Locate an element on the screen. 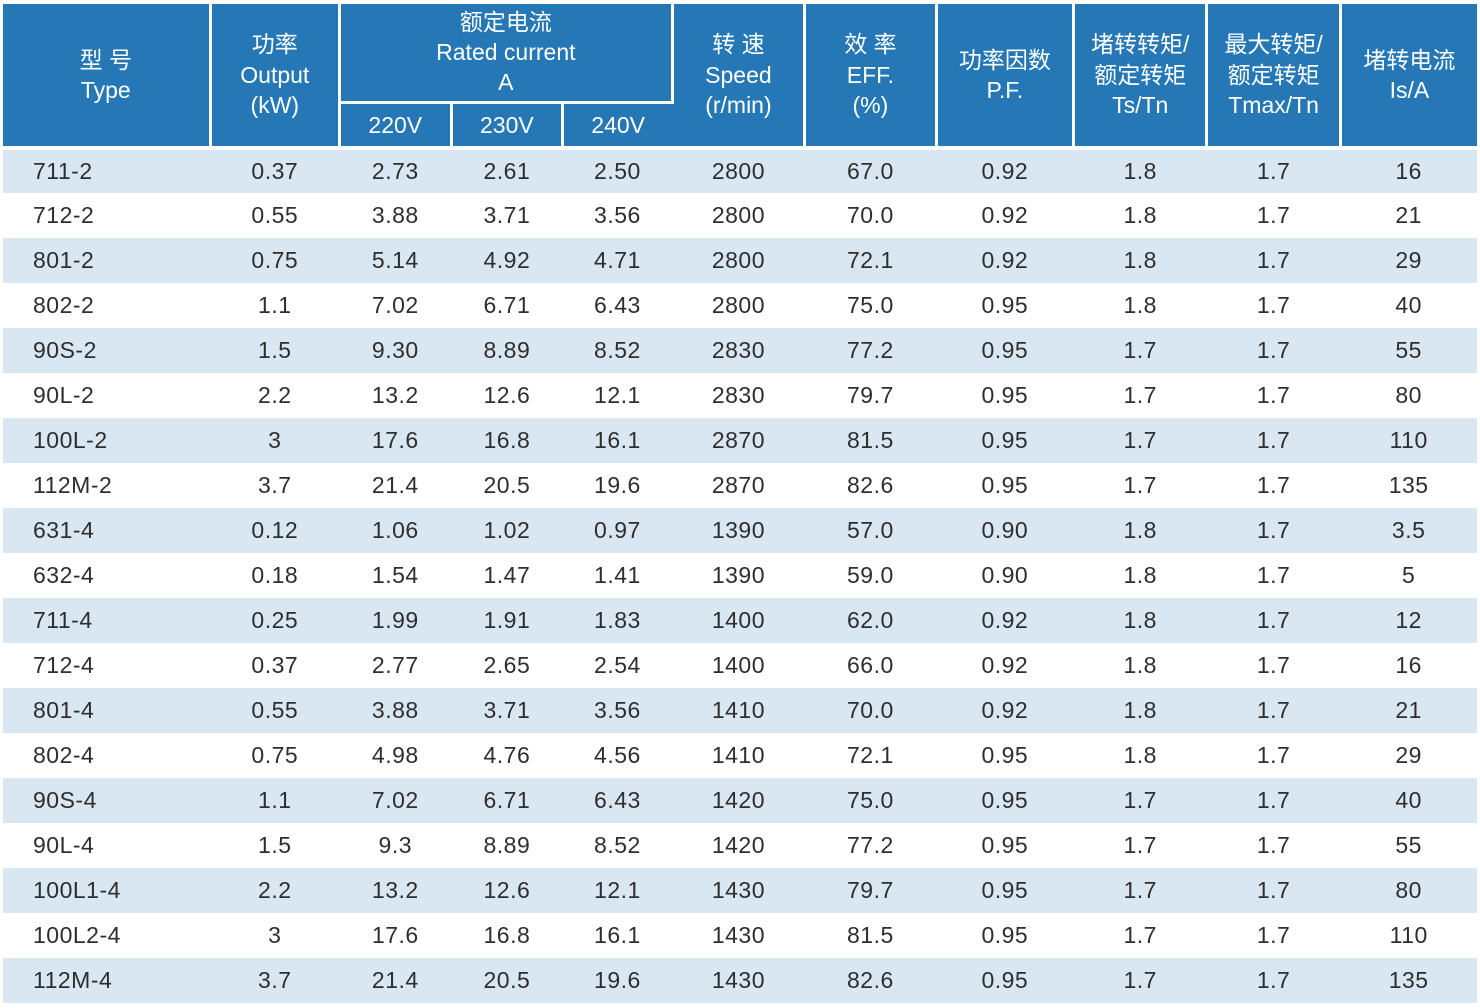 This screenshot has height=1008, width=1480. col-header-230v: 230V is located at coordinates (508, 125).